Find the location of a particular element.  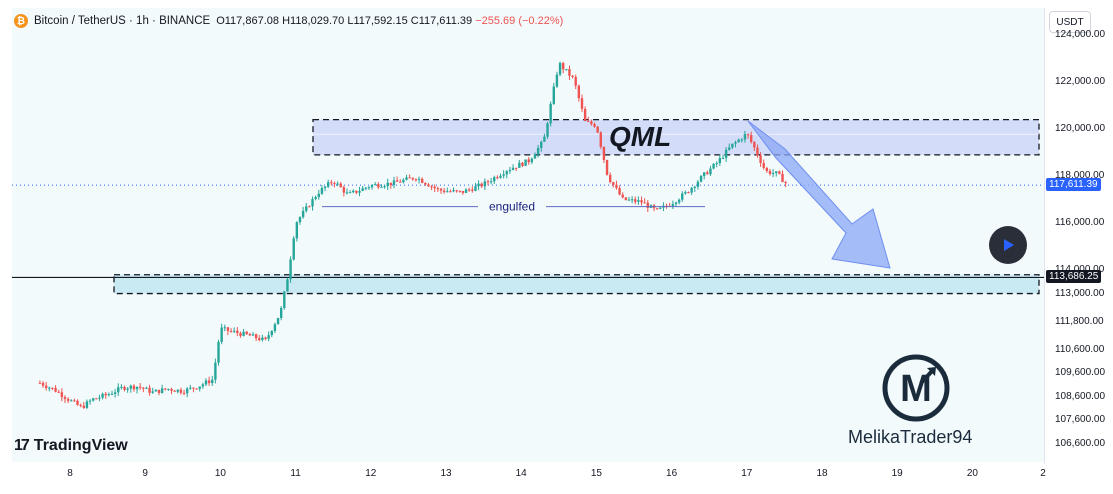

x-tick-label: 12 is located at coordinates (371, 473).